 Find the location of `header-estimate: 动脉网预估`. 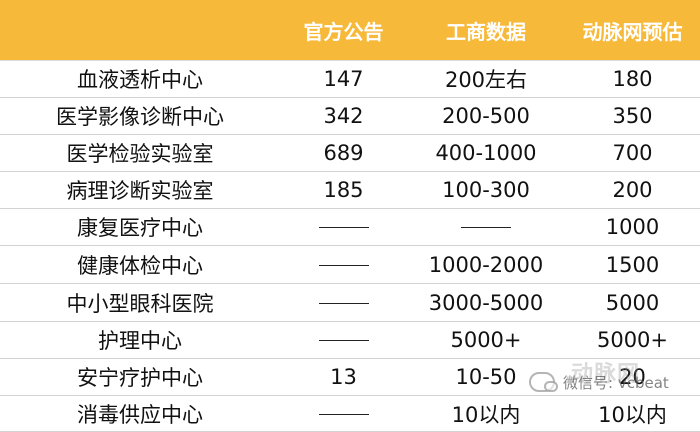

header-estimate: 动脉网预估 is located at coordinates (632, 30).